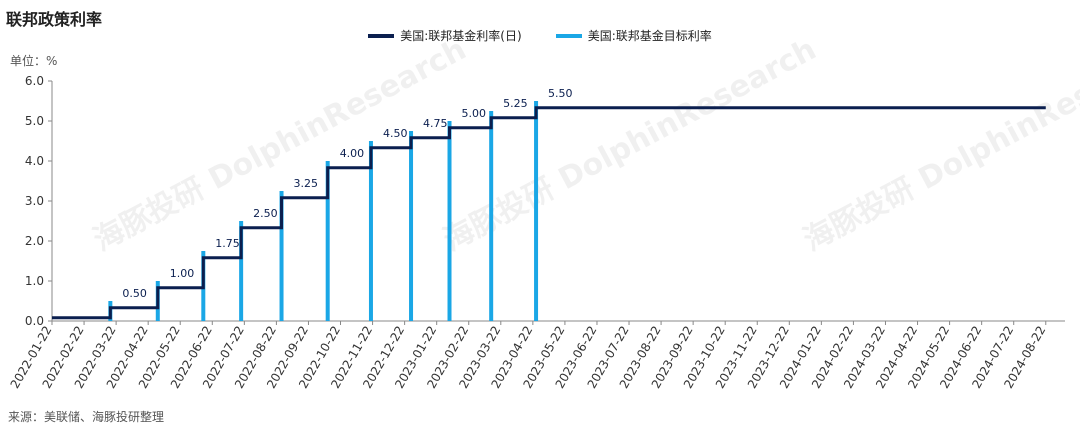 This screenshot has width=1080, height=439. Describe the element at coordinates (515, 103) in the screenshot. I see `target-rate-label: 5.25` at that location.